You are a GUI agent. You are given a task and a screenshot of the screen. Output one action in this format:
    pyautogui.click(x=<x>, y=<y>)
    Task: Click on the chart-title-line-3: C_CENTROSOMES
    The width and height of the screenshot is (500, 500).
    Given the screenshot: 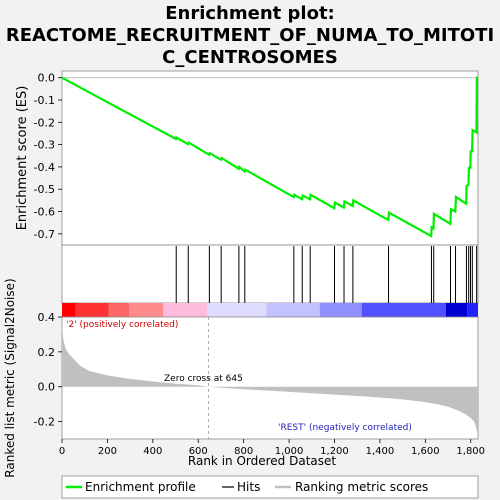 What is the action you would take?
    pyautogui.click(x=250, y=57)
    